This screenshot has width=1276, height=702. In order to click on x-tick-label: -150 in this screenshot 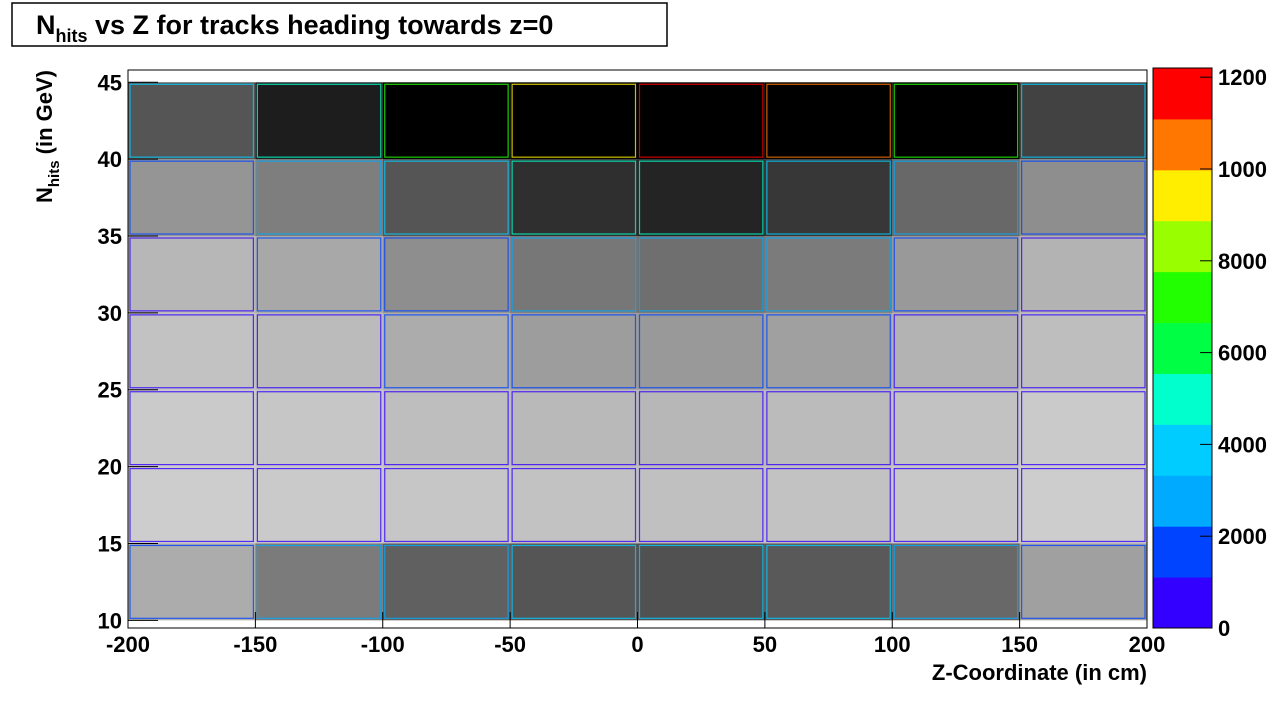, I will do `click(255, 644)`.